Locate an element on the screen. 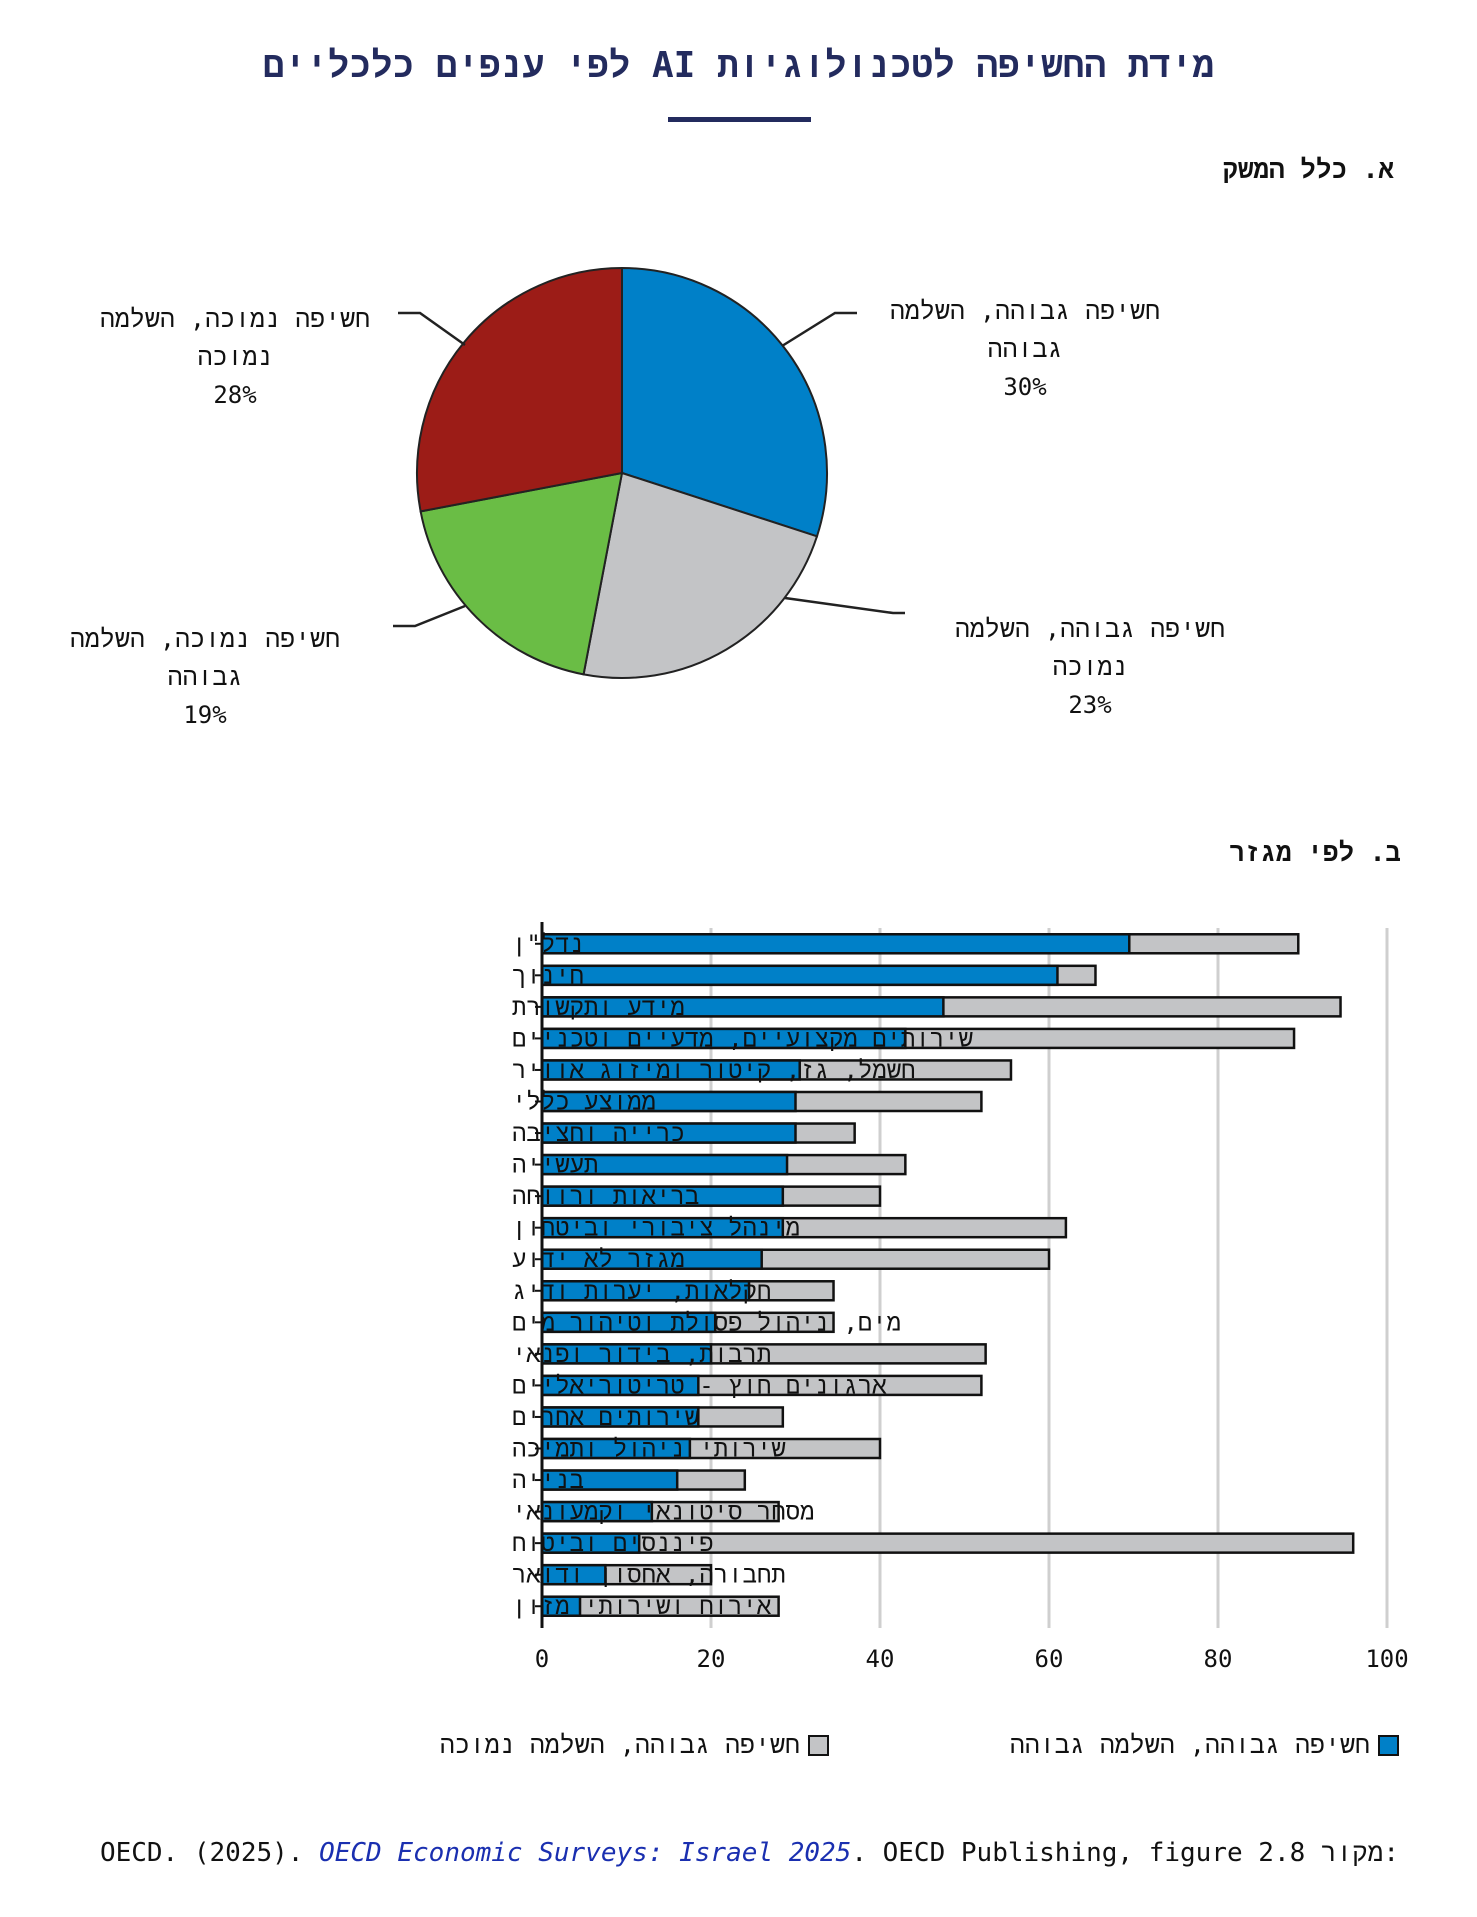  pie-label-high-high: חשיפה גבוהה, השלמה גבוהה 30% is located at coordinates (1025, 349).